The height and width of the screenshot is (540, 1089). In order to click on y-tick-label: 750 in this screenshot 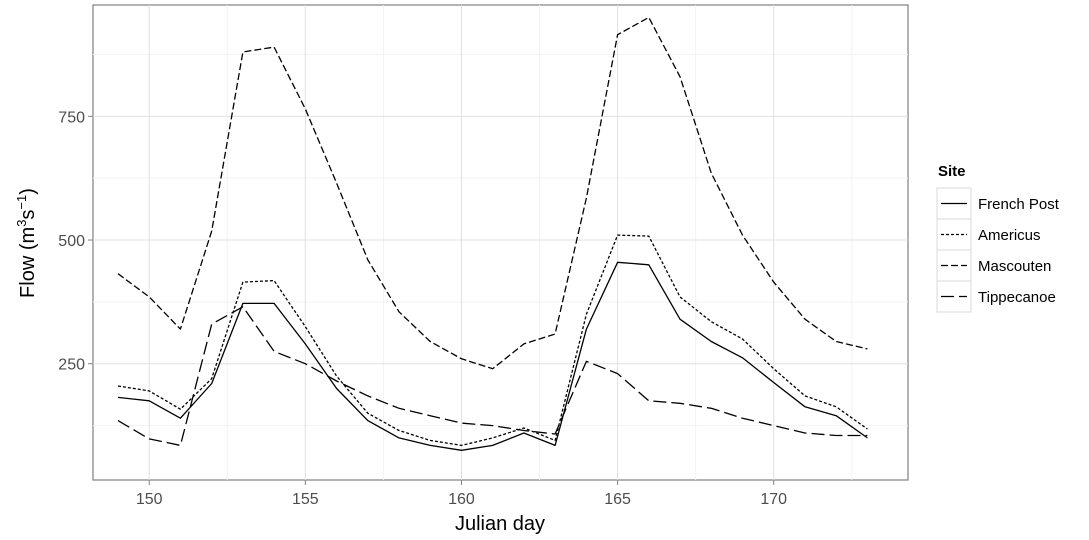, I will do `click(71, 117)`.